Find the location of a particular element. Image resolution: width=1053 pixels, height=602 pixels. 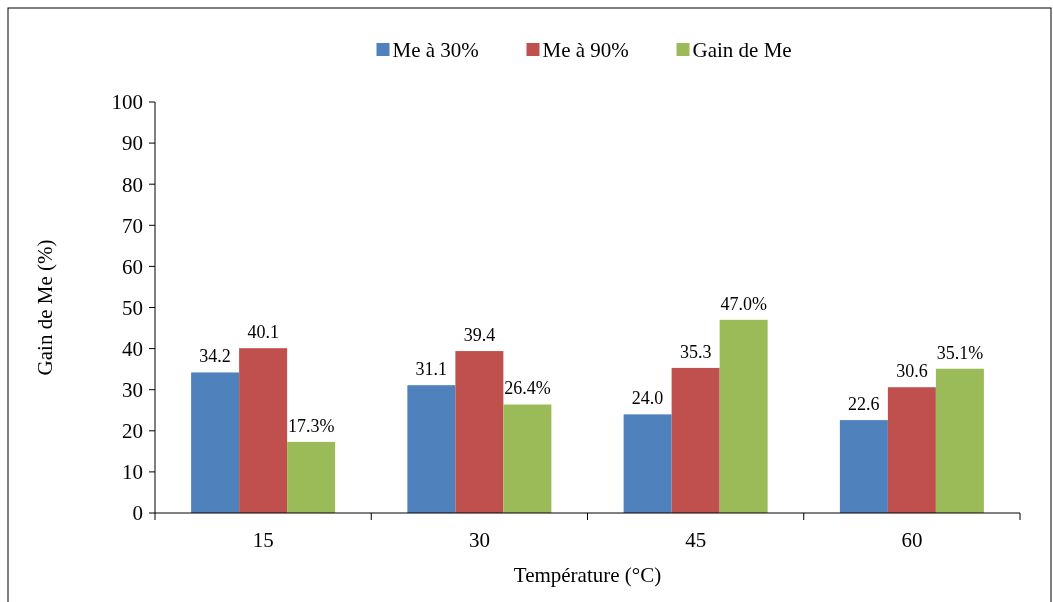

data-label: 22.6 is located at coordinates (864, 404).